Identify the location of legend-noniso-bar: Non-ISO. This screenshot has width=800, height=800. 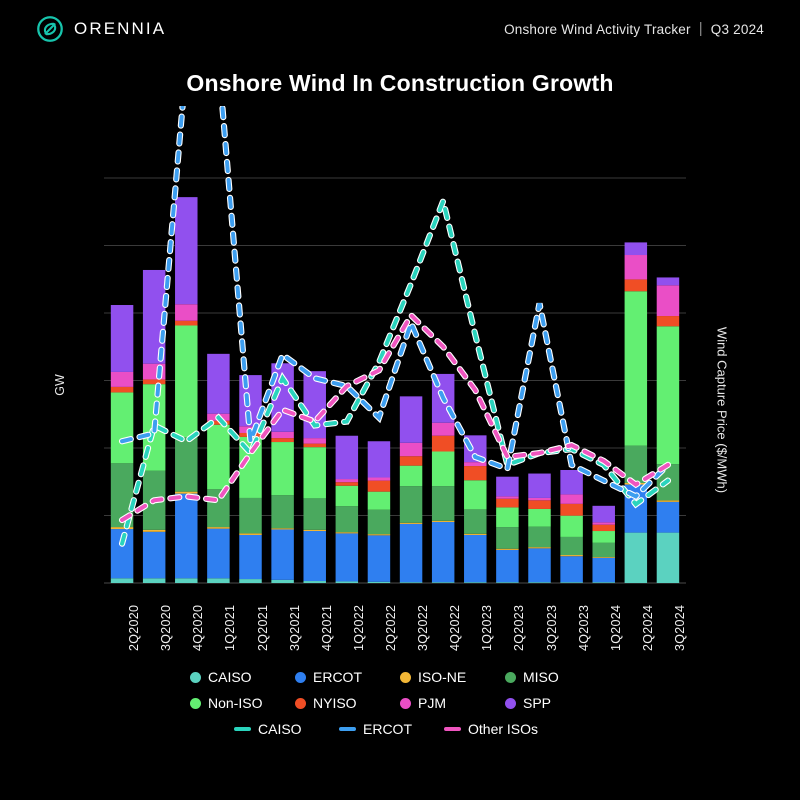
(242, 703).